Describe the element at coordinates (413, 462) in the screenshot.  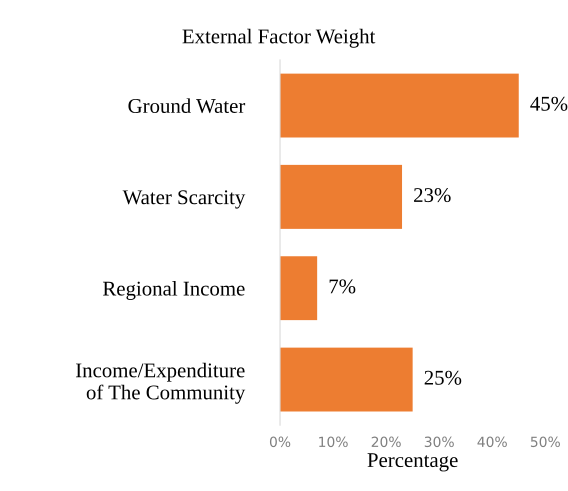
I see `x-axis-title: Percentage` at that location.